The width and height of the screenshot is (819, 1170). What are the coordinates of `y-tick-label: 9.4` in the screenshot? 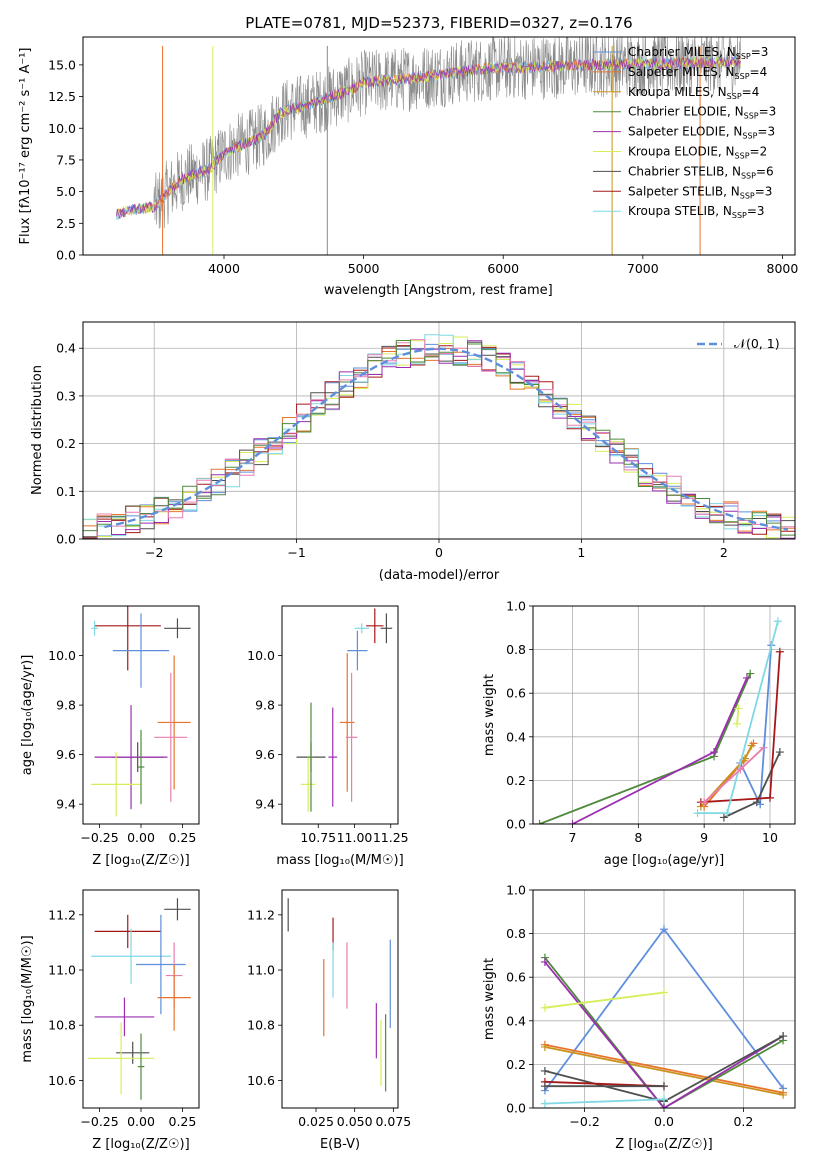 It's located at (66, 804).